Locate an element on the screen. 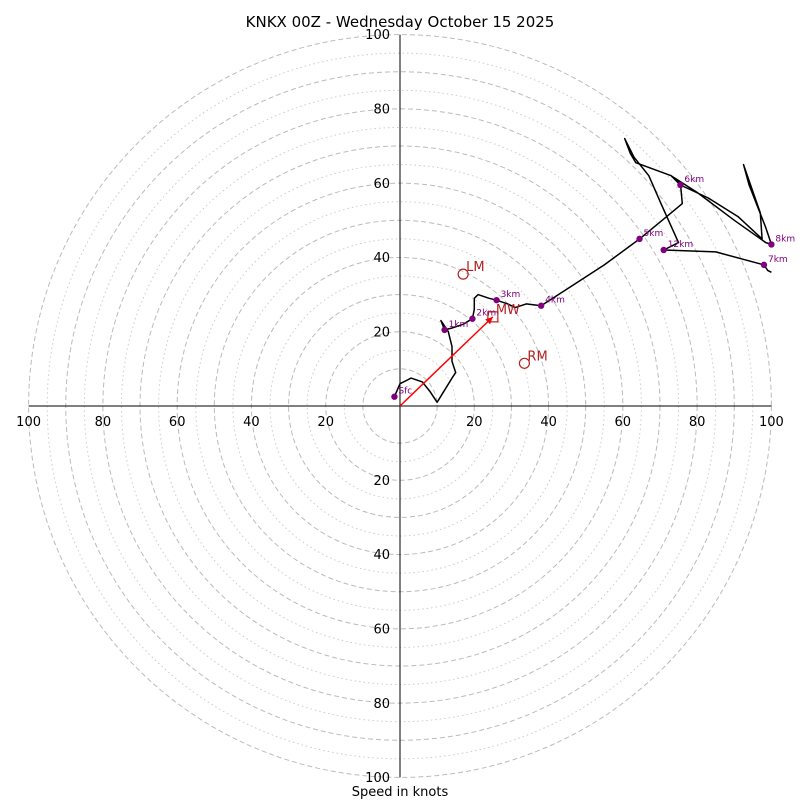 The width and height of the screenshot is (800, 800). height-label-12km: 12km is located at coordinates (680, 245).